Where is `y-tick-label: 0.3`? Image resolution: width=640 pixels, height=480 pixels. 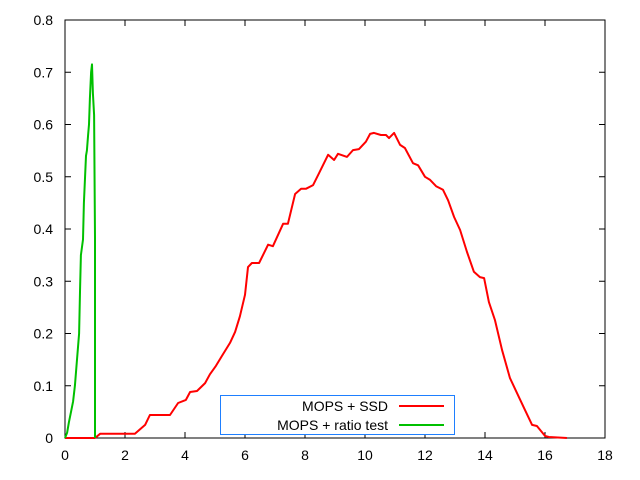
y-tick-label: 0.3 is located at coordinates (44, 281).